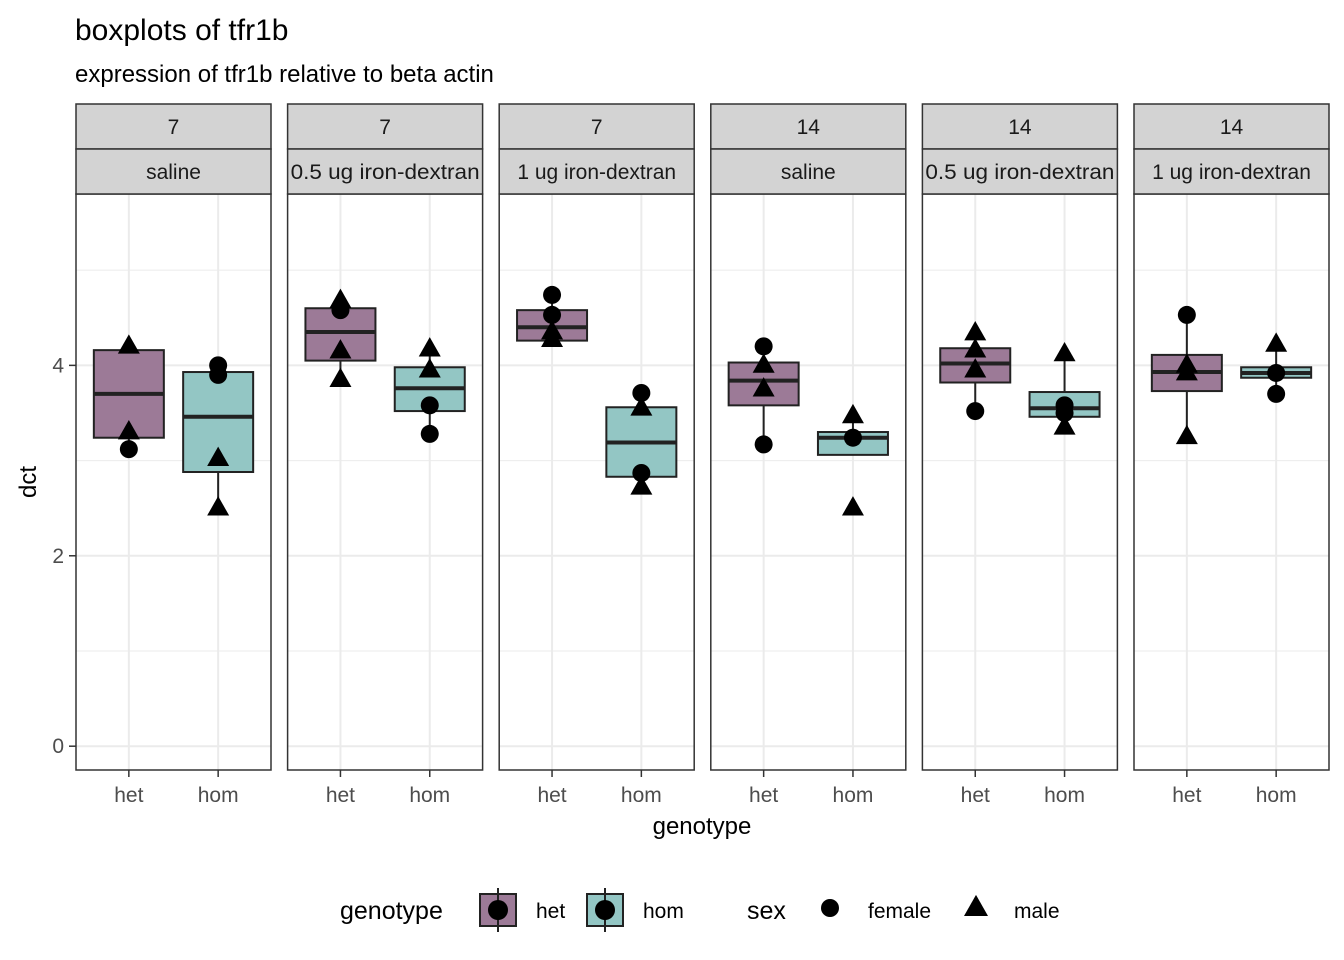 The image size is (1344, 960). Describe the element at coordinates (976, 905) in the screenshot. I see `legend-key-male` at that location.